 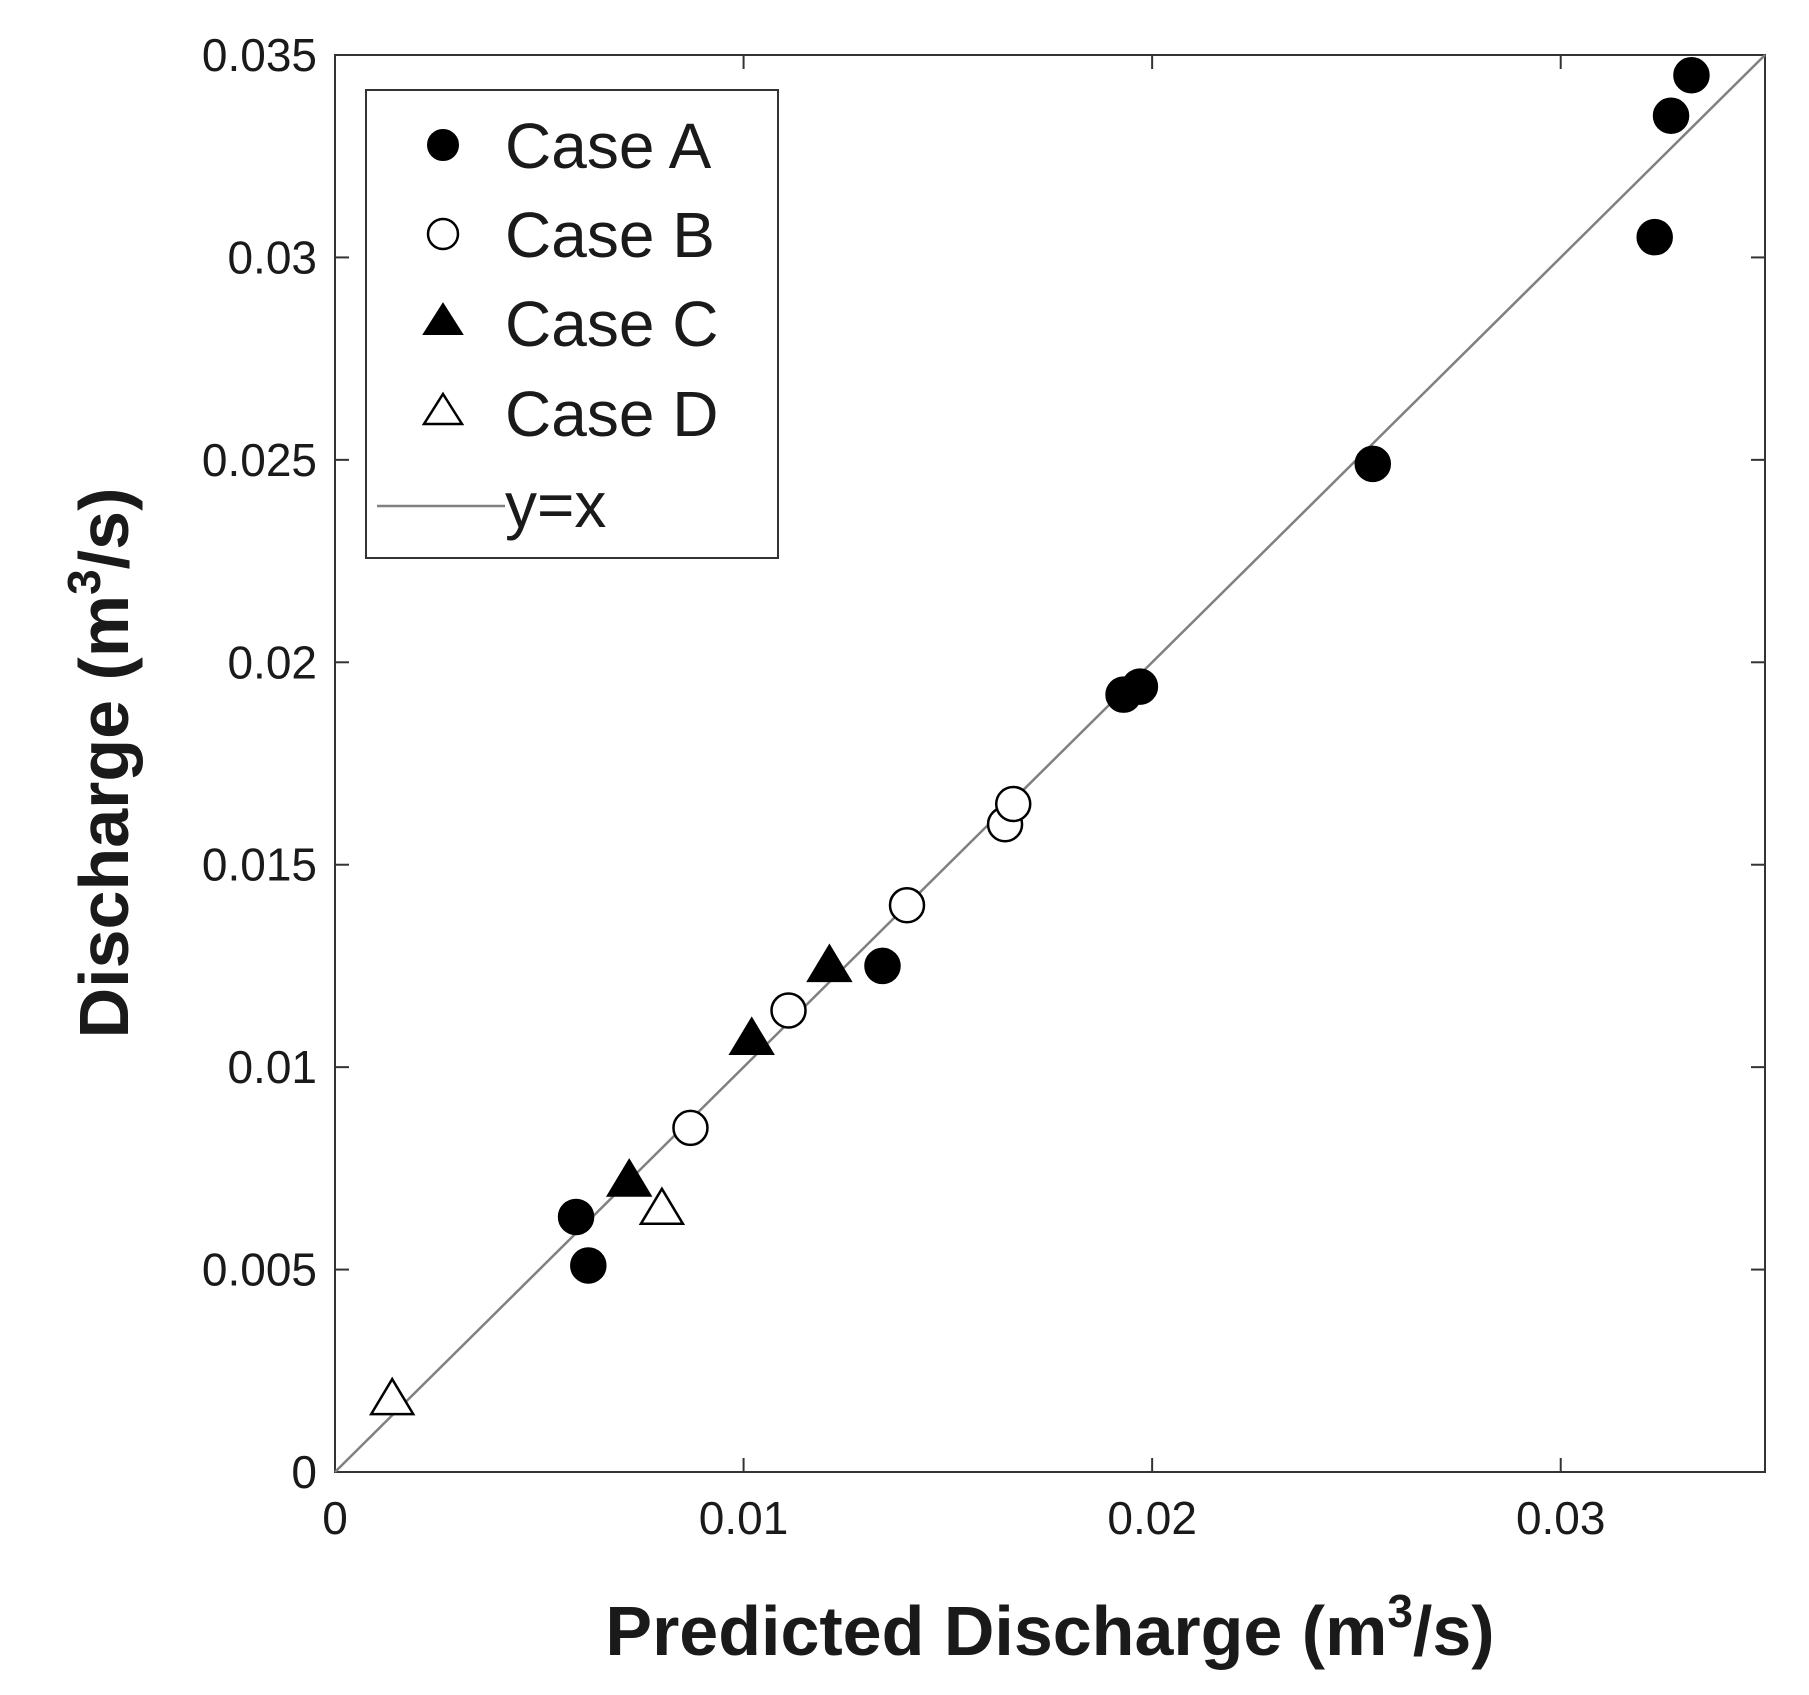 I want to click on y-tick-label: 0.015, so click(x=259, y=865).